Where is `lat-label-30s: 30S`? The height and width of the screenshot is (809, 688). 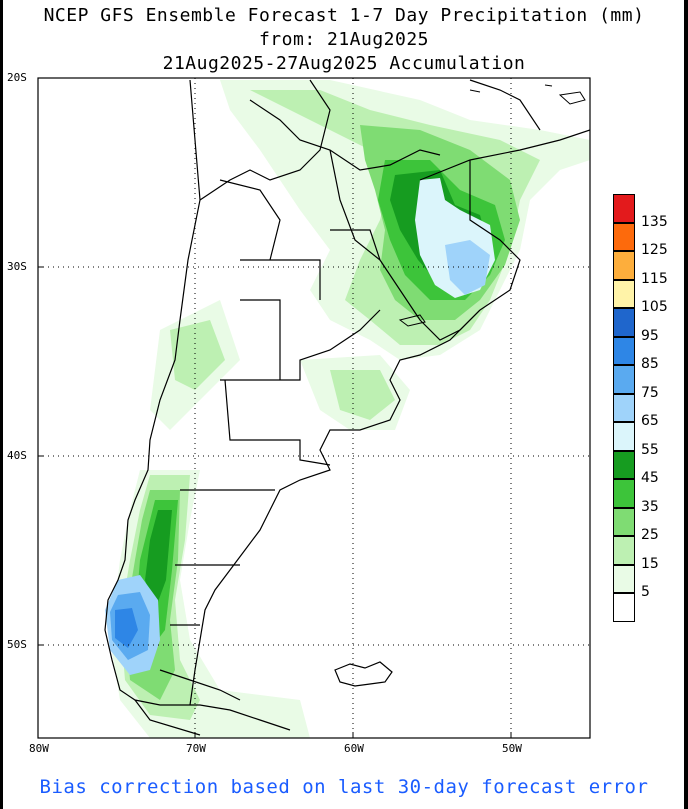
lat-label-30s: 30S is located at coordinates (17, 266).